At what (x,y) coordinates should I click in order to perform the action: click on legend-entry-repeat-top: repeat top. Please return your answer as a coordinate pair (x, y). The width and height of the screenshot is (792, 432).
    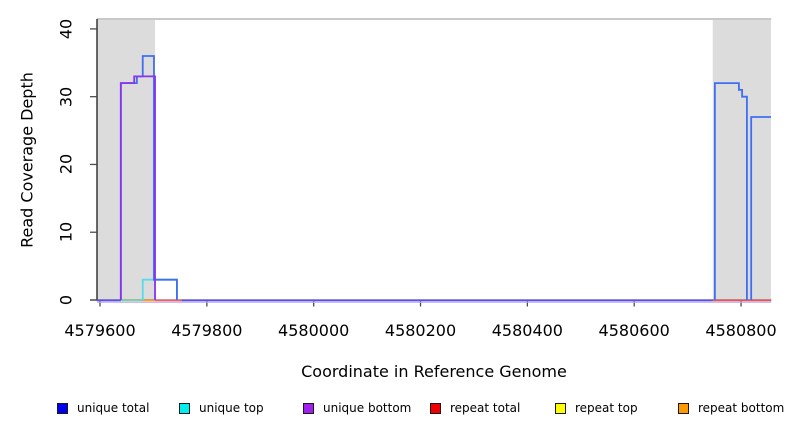
    Looking at the image, I should click on (596, 408).